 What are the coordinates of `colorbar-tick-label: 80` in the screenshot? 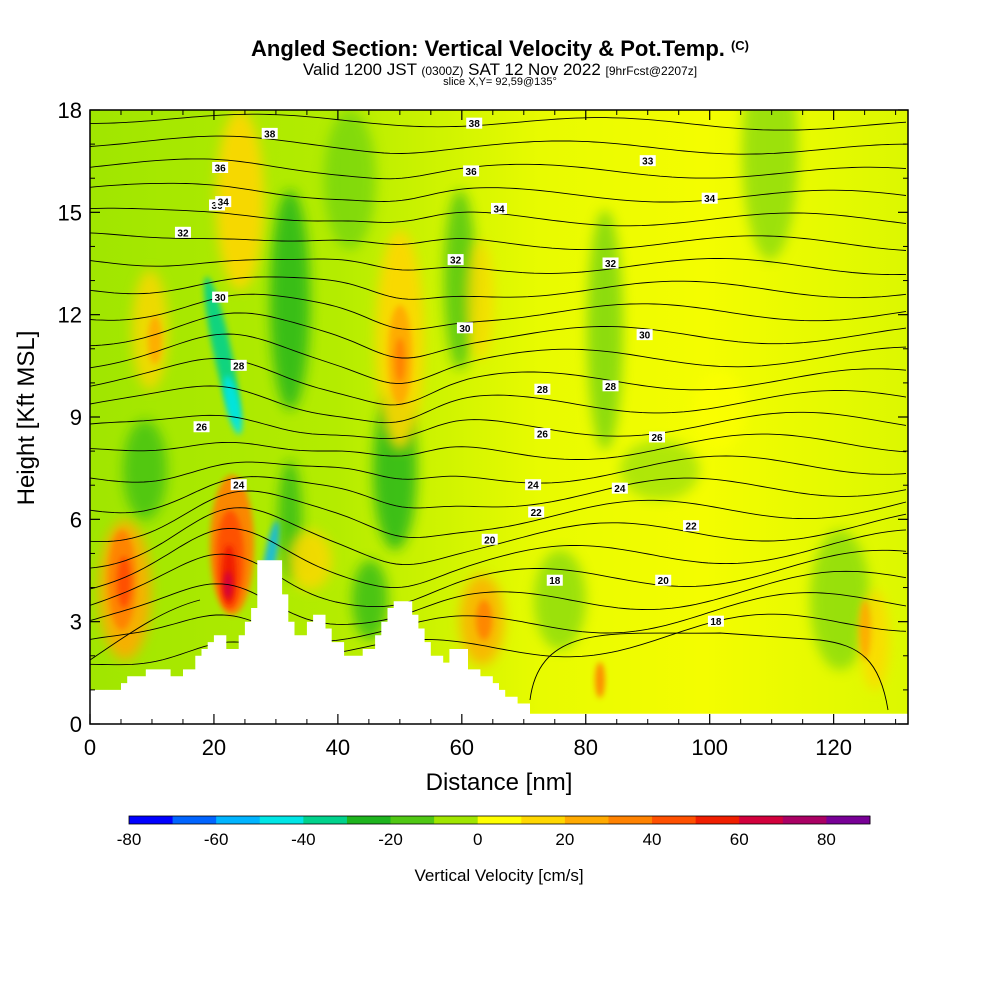 It's located at (826, 839).